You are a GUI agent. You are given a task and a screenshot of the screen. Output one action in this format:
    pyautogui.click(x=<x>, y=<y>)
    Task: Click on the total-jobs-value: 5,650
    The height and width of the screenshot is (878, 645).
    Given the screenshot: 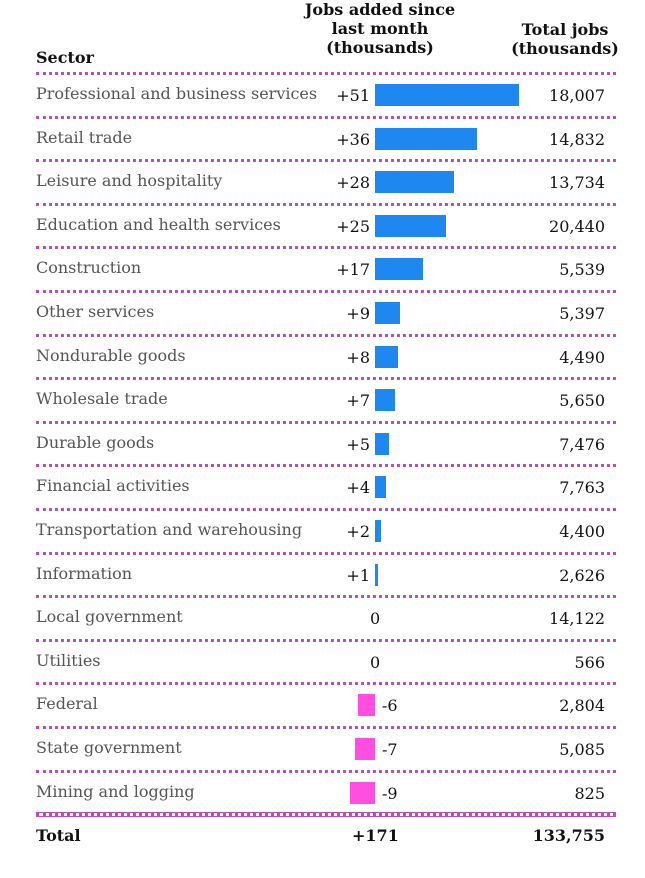 What is the action you would take?
    pyautogui.click(x=582, y=401)
    